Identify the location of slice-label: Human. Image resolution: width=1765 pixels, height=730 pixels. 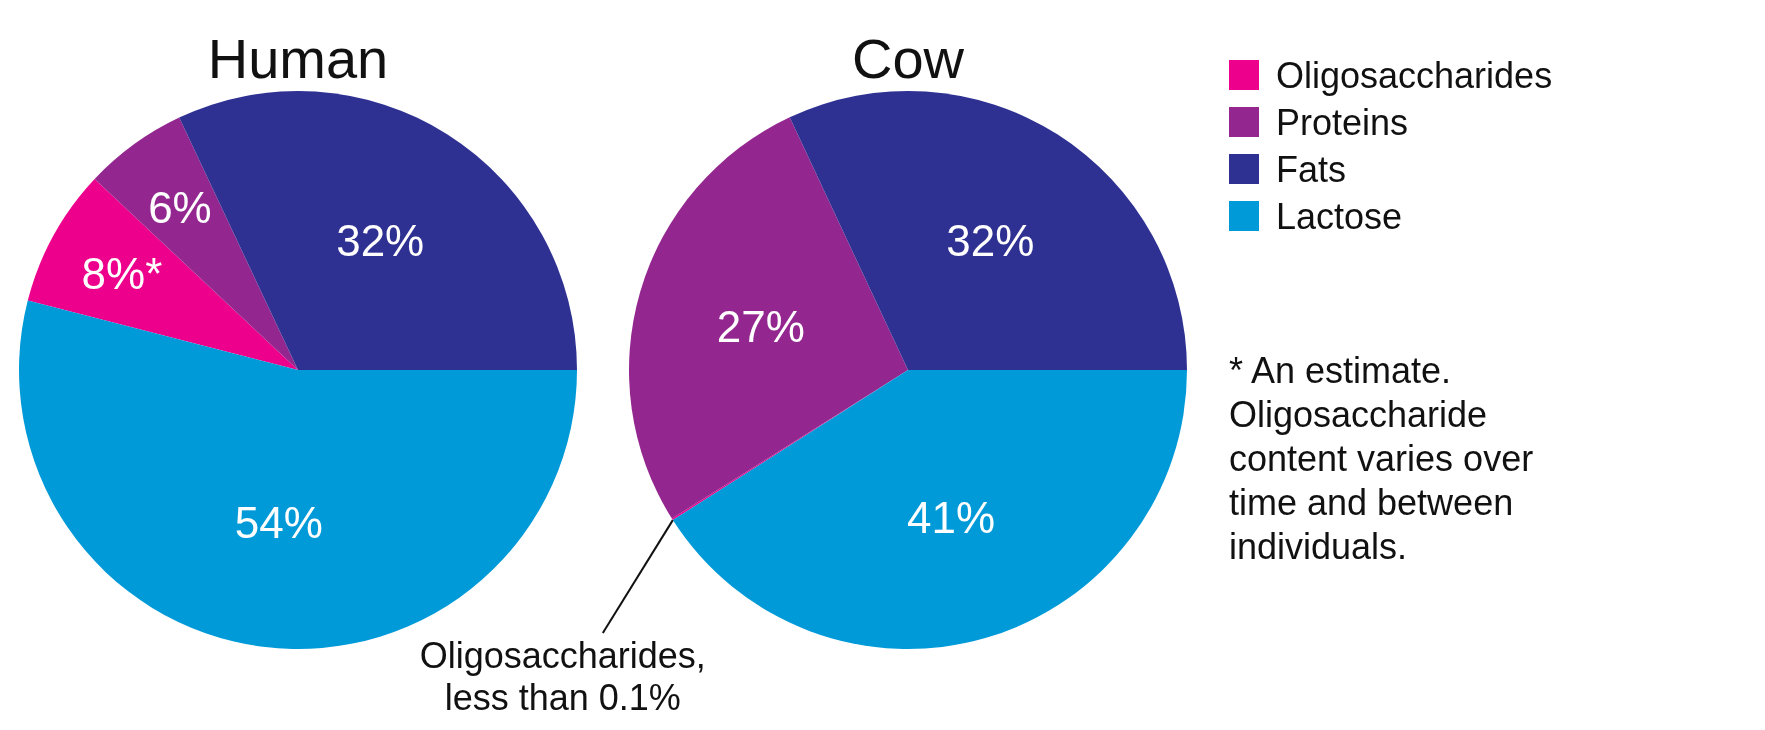
(298, 58).